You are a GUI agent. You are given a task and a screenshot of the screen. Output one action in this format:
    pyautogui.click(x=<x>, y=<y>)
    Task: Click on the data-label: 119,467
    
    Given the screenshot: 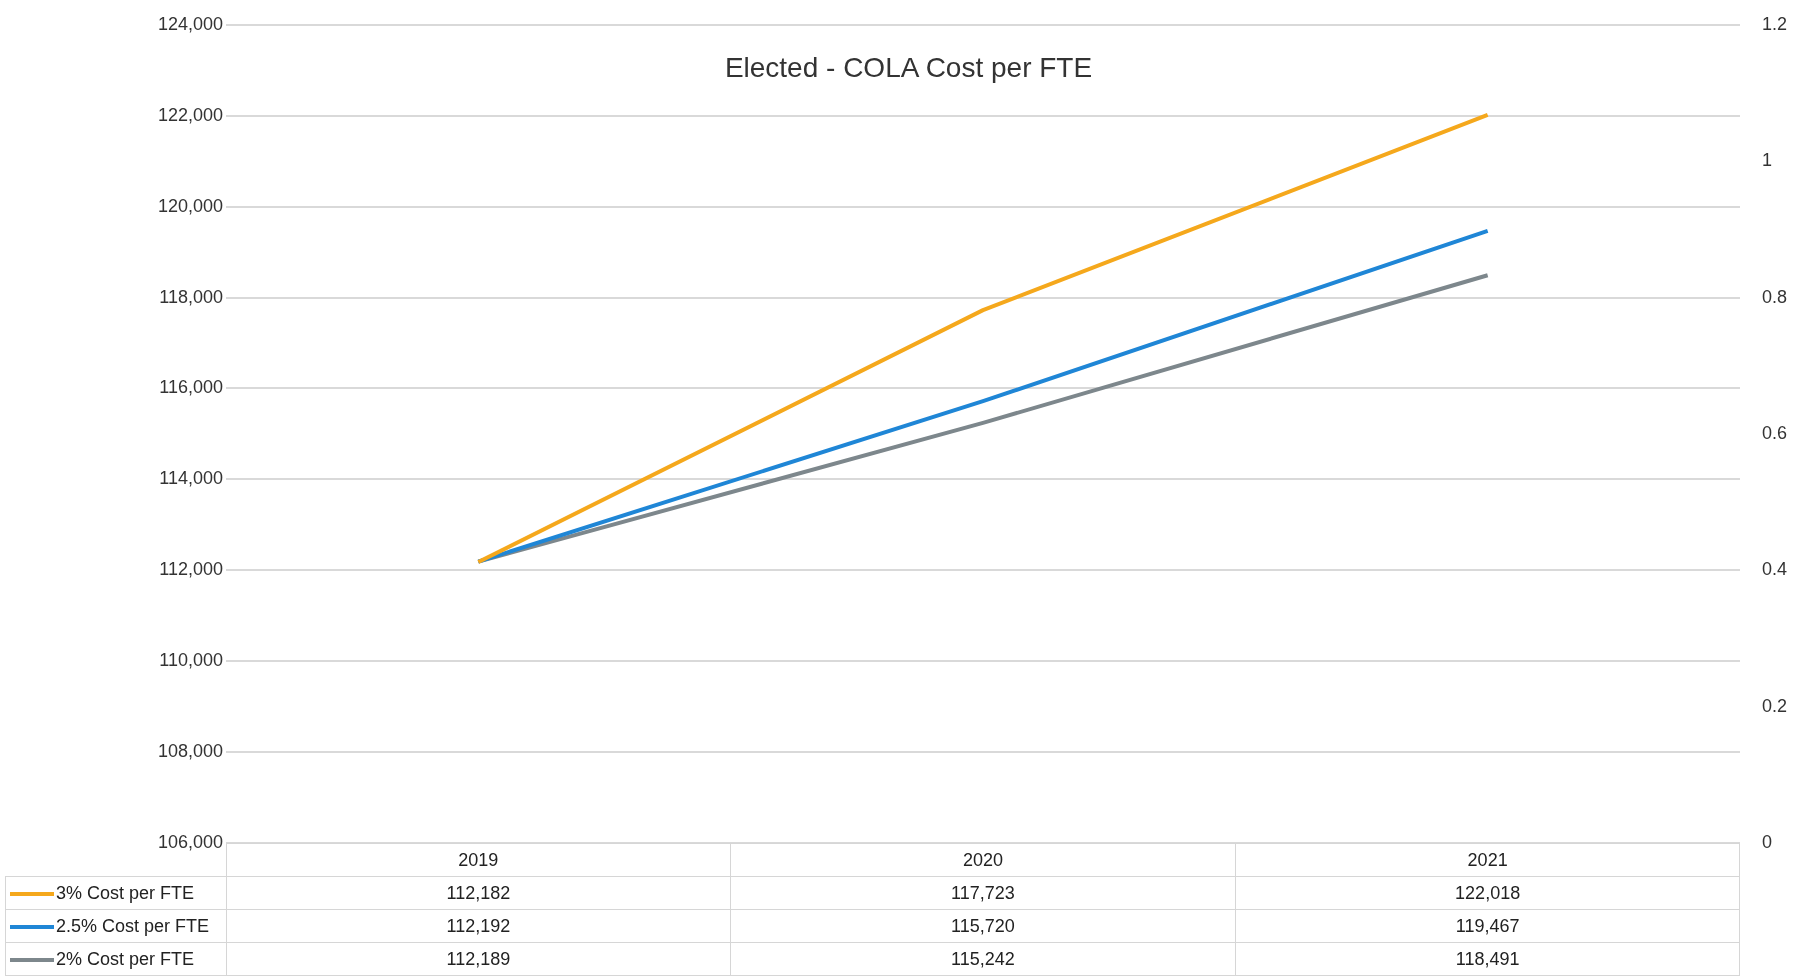 What is the action you would take?
    pyautogui.click(x=1487, y=926)
    